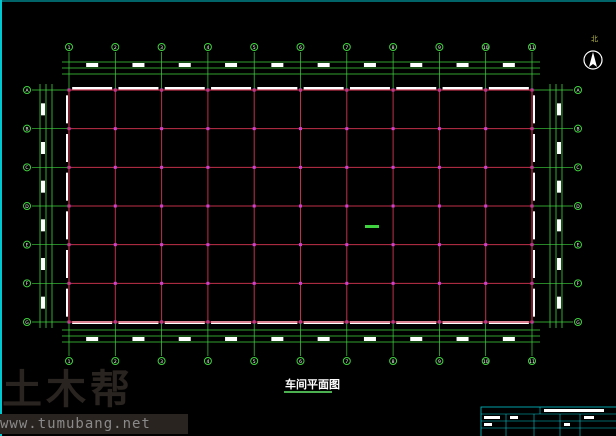 This screenshot has width=616, height=436. Describe the element at coordinates (312, 384) in the screenshot. I see `drawing-title: 车间平面图` at that location.